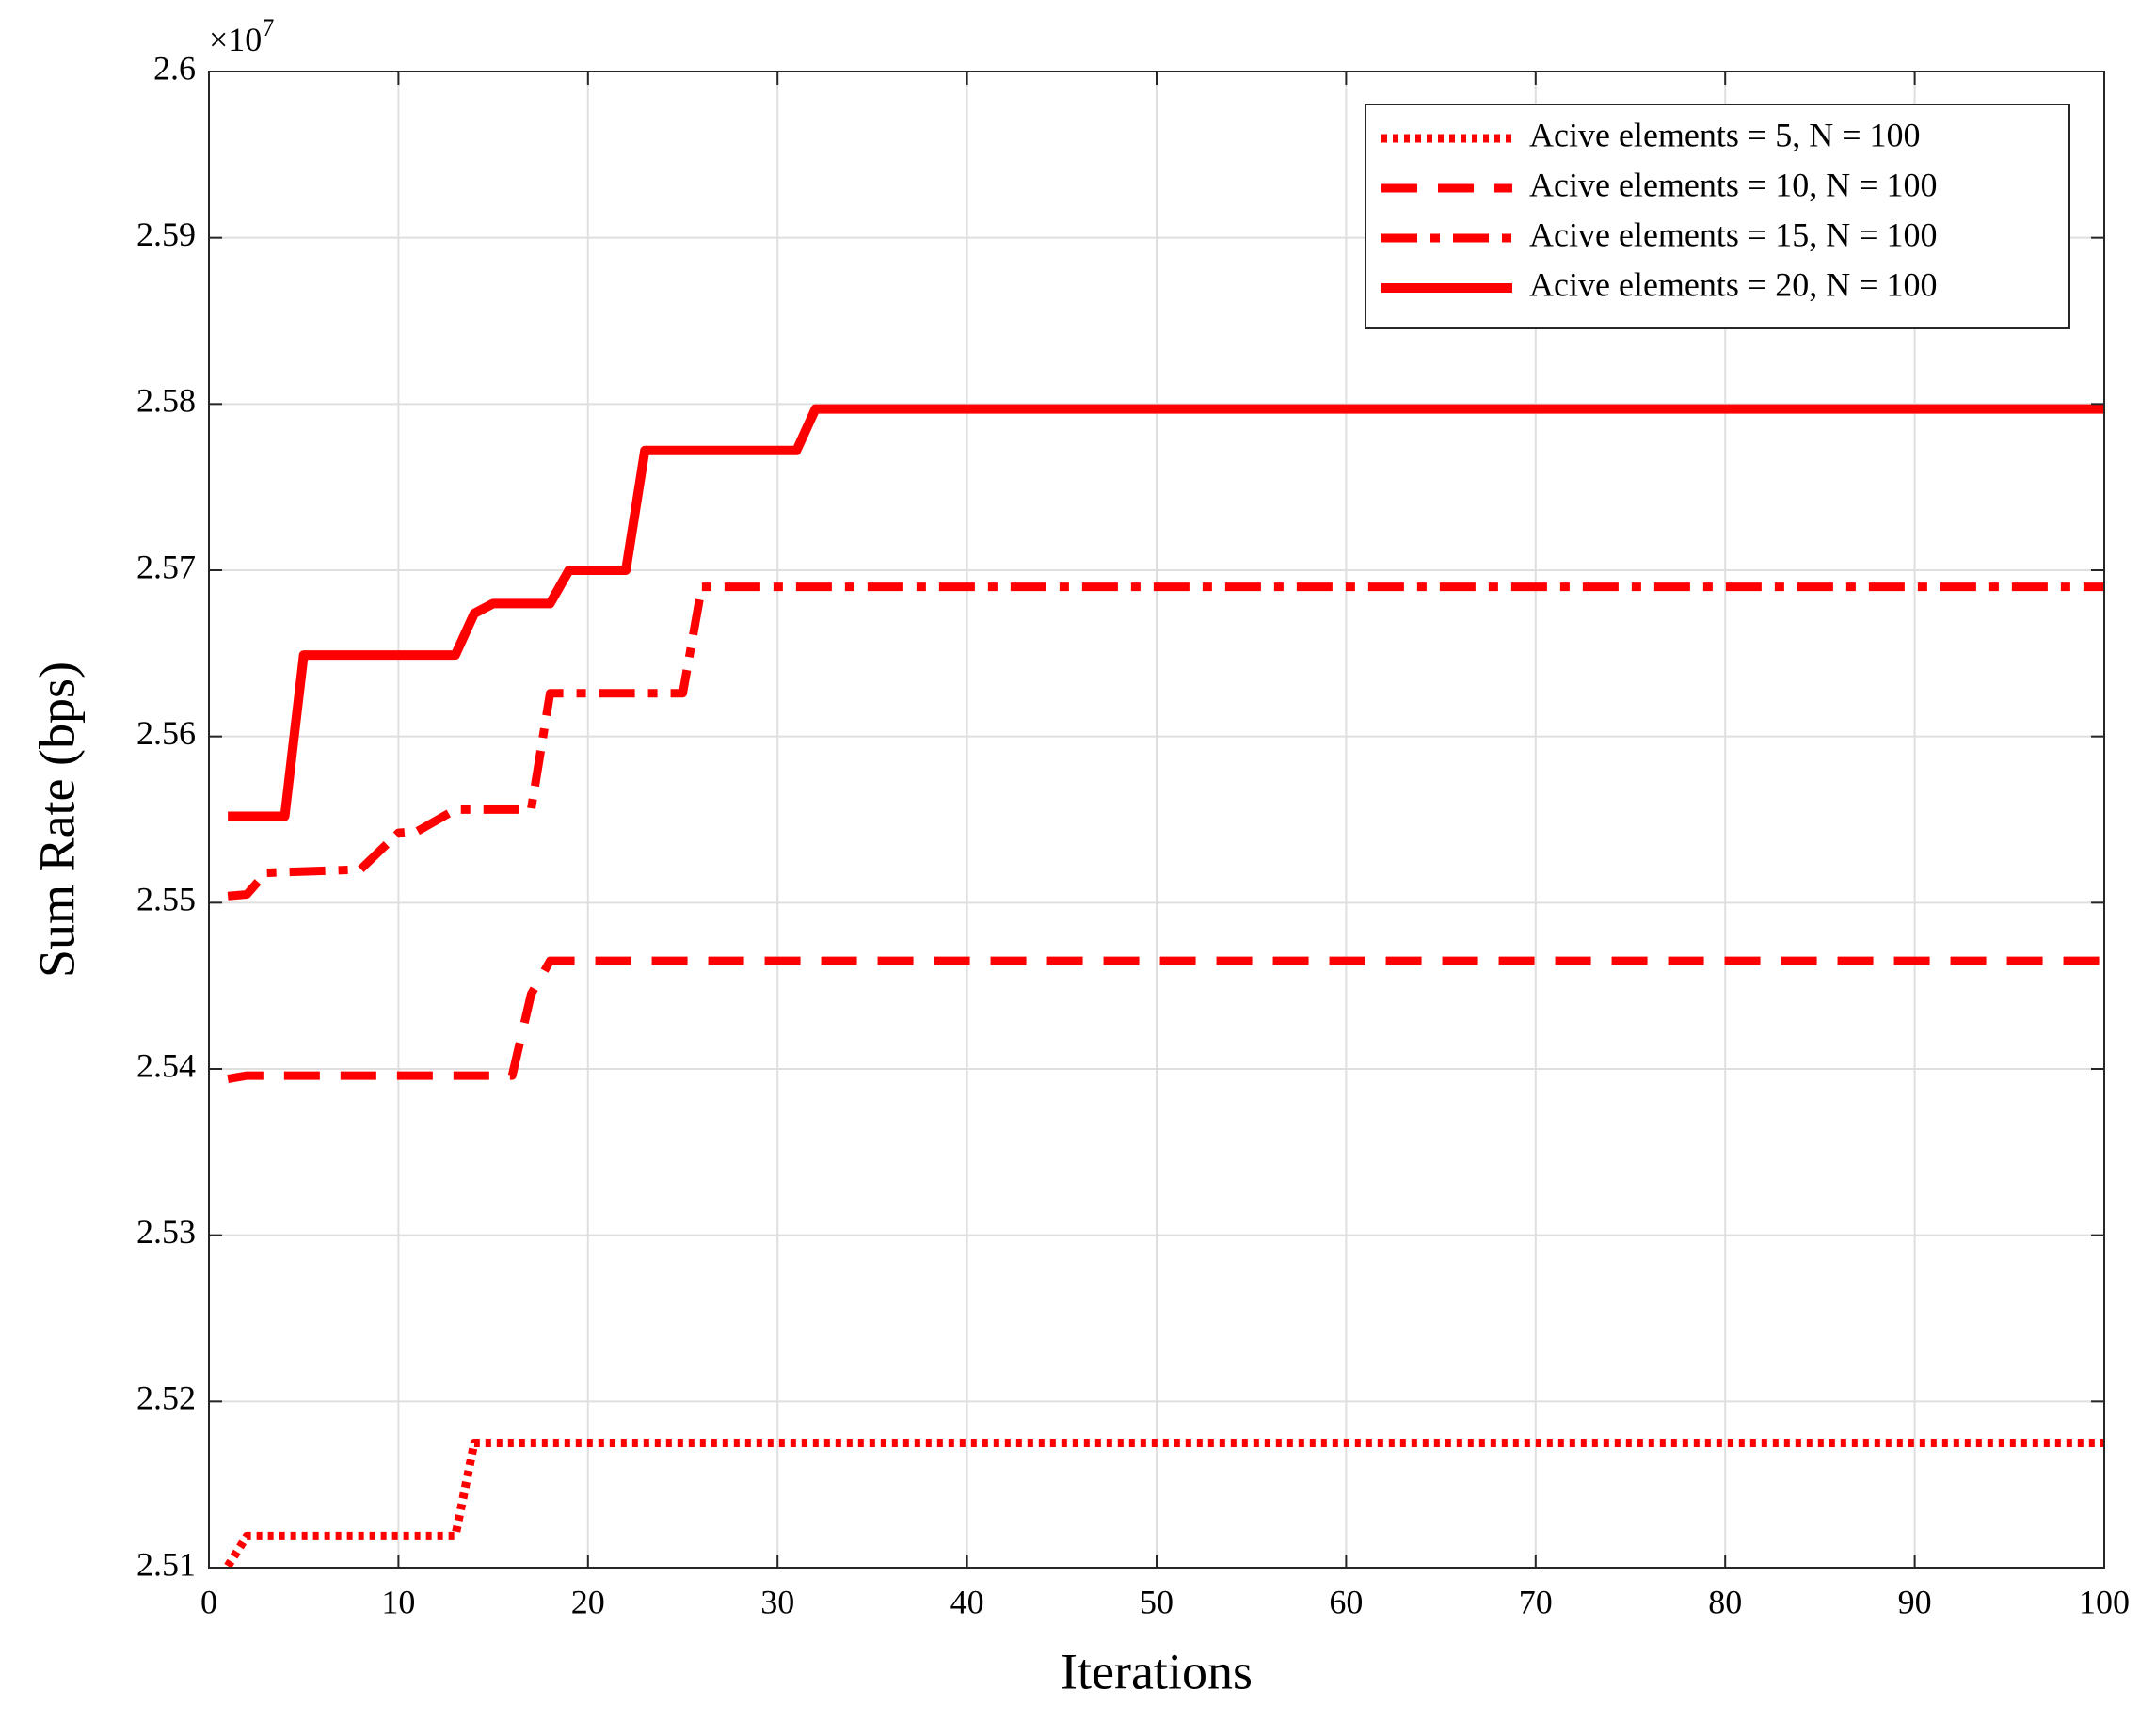  Describe the element at coordinates (166, 733) in the screenshot. I see `y-tick-label: 2.56` at that location.